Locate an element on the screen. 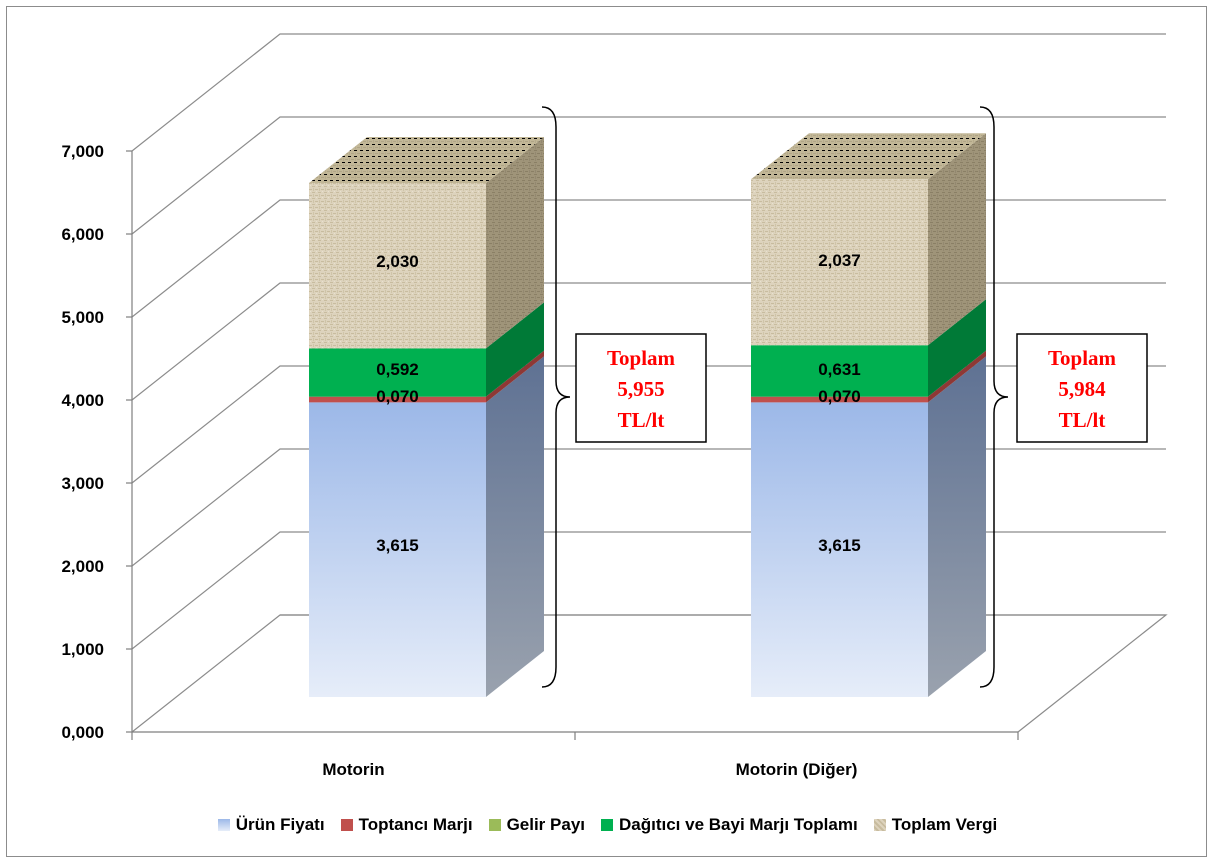 Image resolution: width=1215 pixels, height=864 pixels. y-tick-label: 1,000 is located at coordinates (82, 649).